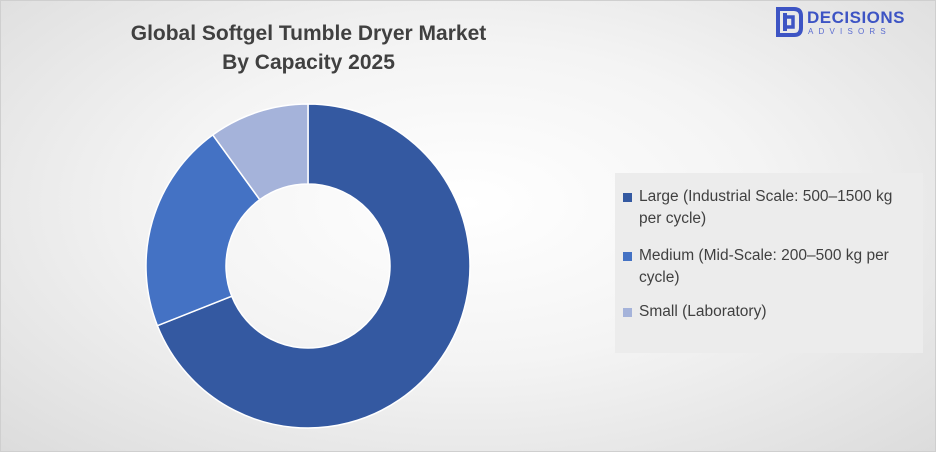  I want to click on legend-label: Small (Laboratory), so click(703, 311).